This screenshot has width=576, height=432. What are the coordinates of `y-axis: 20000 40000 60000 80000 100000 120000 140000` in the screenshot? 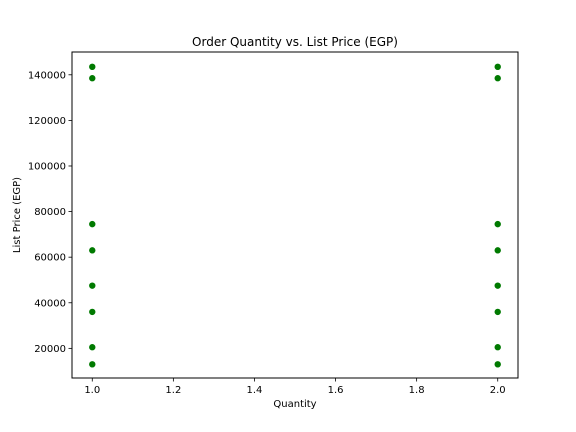 It's located at (50, 212).